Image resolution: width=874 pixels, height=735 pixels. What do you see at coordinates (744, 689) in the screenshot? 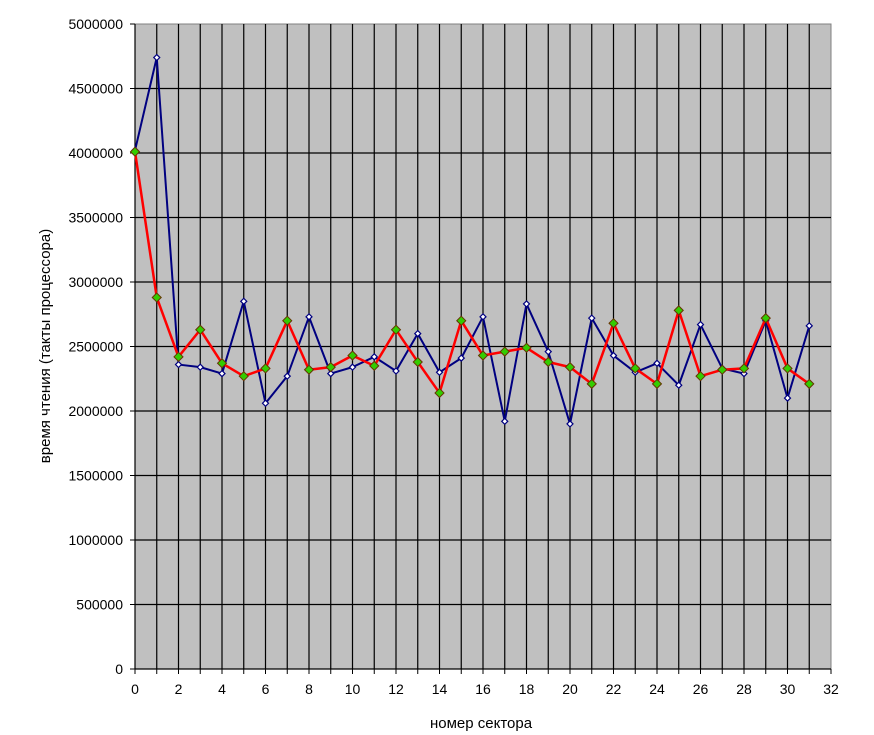
I see `x-tick-label: 28` at bounding box center [744, 689].